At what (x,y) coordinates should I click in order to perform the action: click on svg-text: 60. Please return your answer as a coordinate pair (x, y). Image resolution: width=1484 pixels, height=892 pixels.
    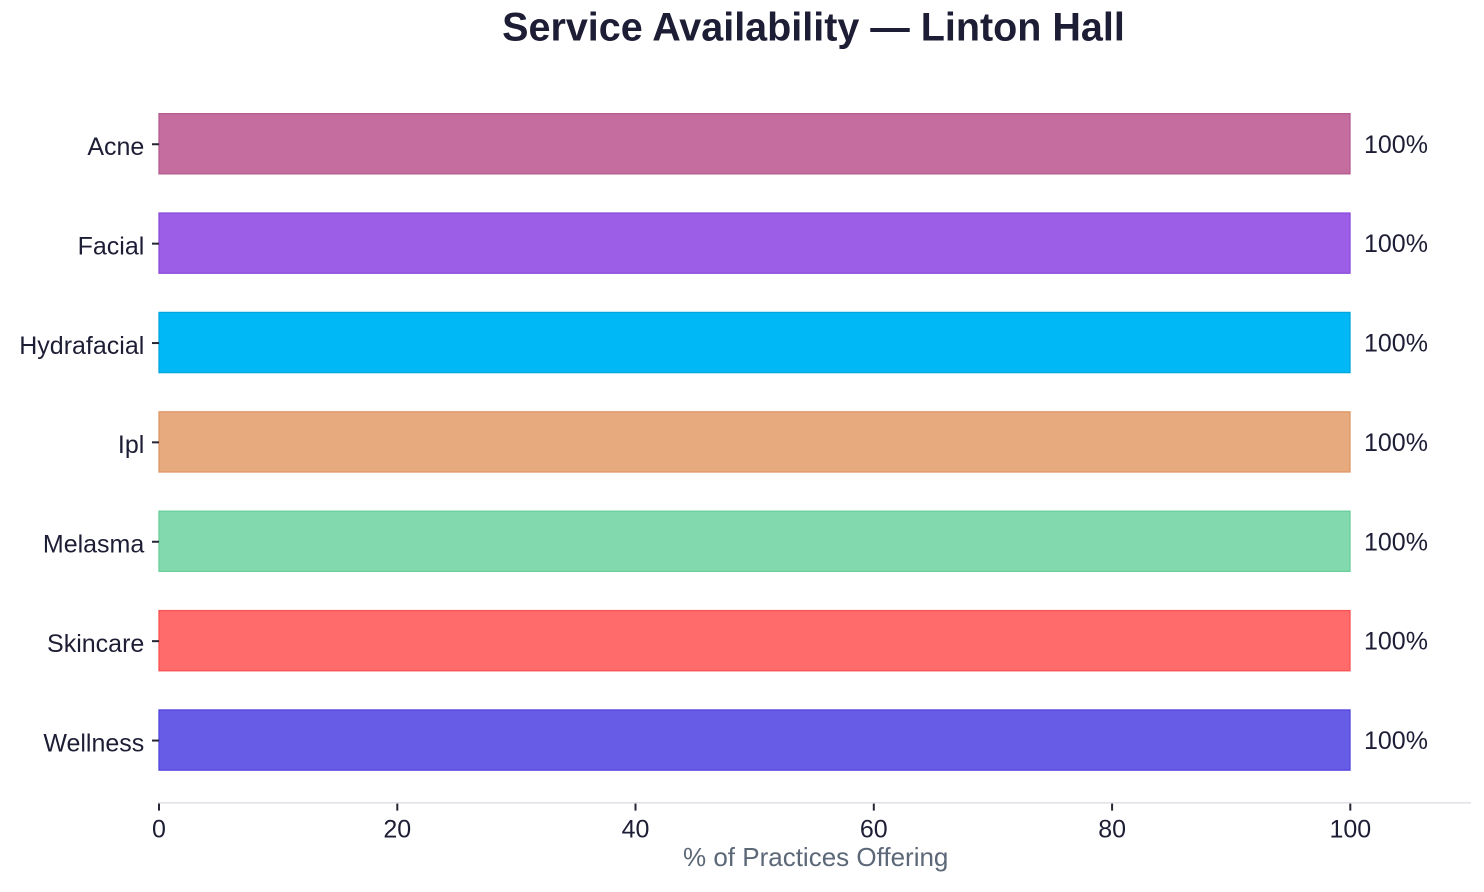
    Looking at the image, I should click on (874, 829).